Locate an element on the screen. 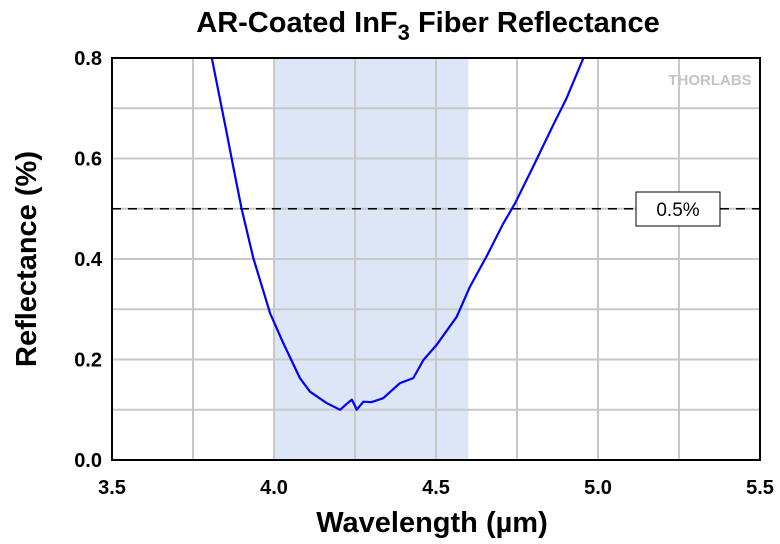 The image size is (780, 544). y-tick-label: 0.2 is located at coordinates (88, 361).